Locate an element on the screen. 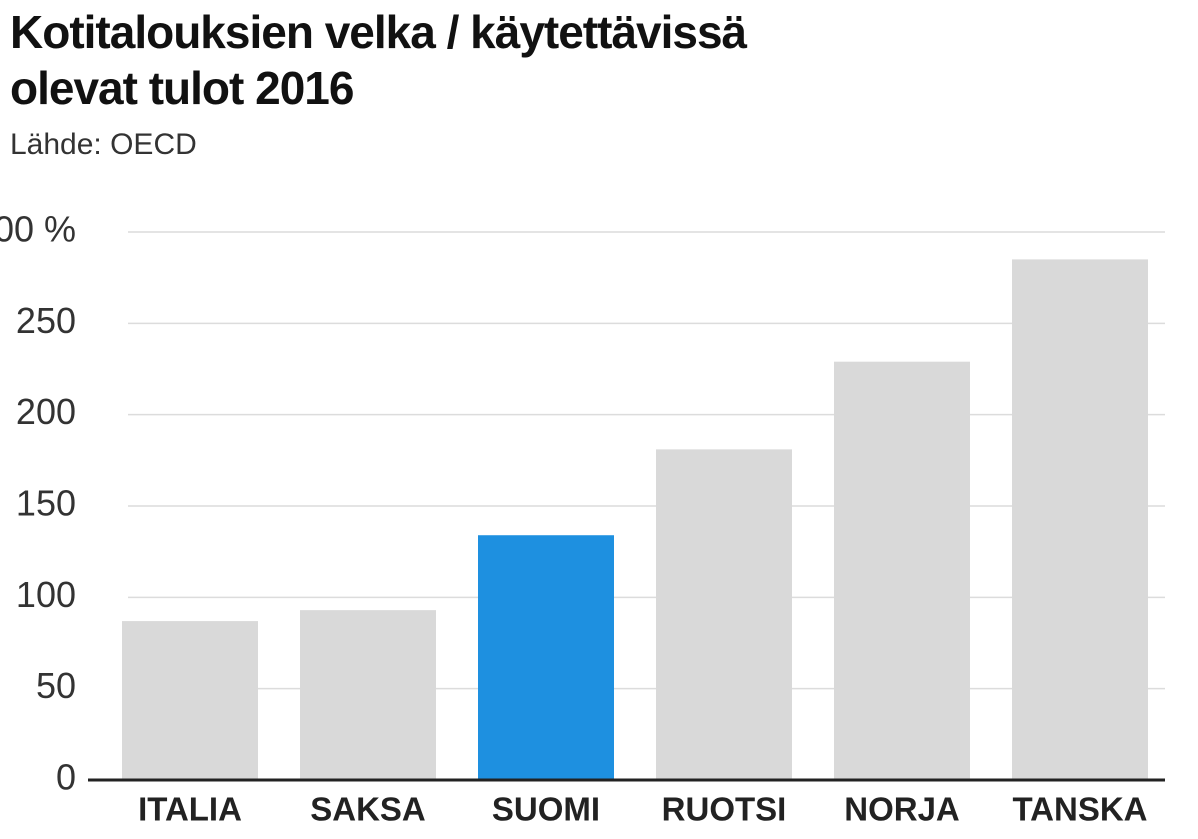 Image resolution: width=1198 pixels, height=839 pixels. y-tick-label: 0 is located at coordinates (66, 777).